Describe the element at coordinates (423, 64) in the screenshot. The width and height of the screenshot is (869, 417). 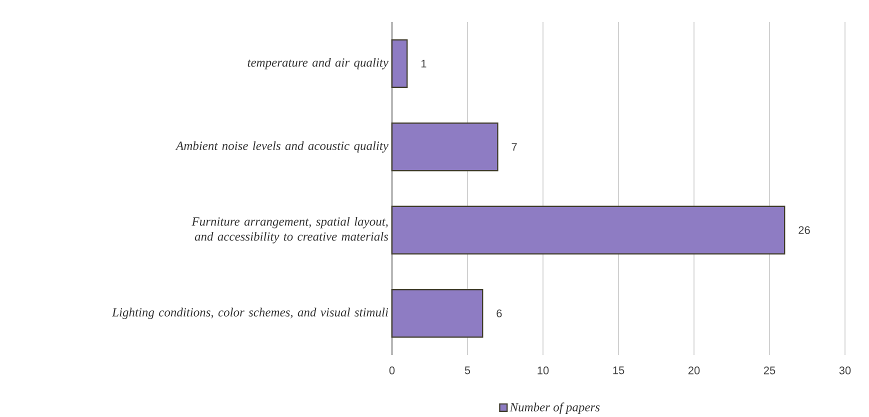
I see `data-label: 1` at that location.